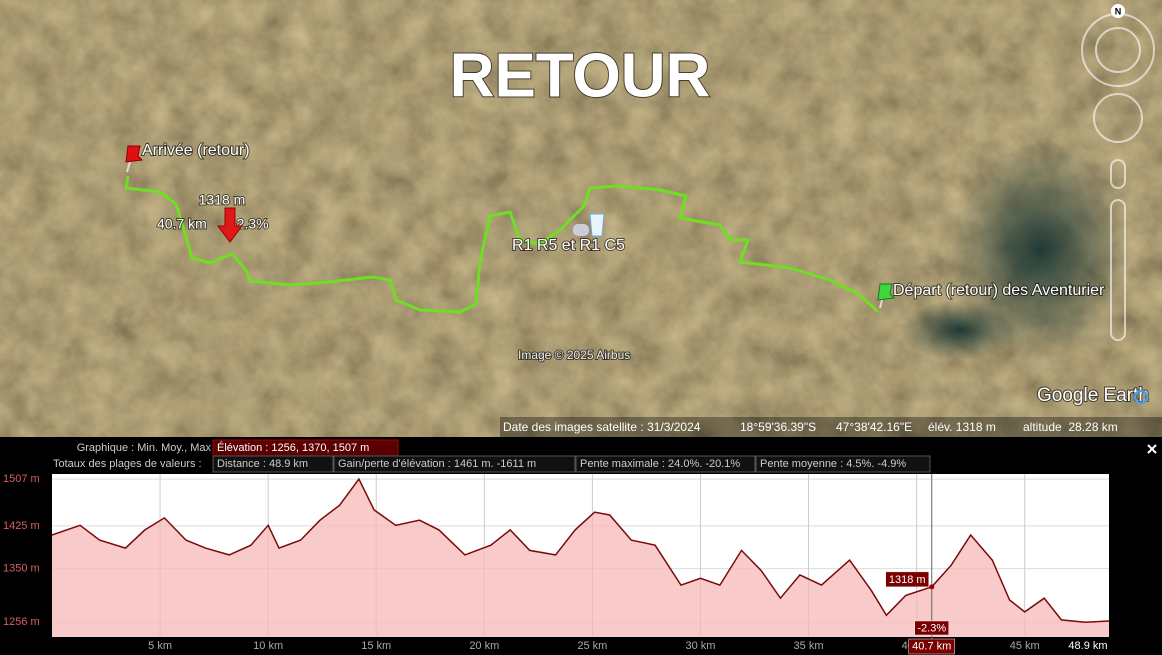 Image resolution: width=1162 pixels, height=655 pixels. Describe the element at coordinates (962, 427) in the screenshot. I see `elevation: élév. 1318 m` at that location.